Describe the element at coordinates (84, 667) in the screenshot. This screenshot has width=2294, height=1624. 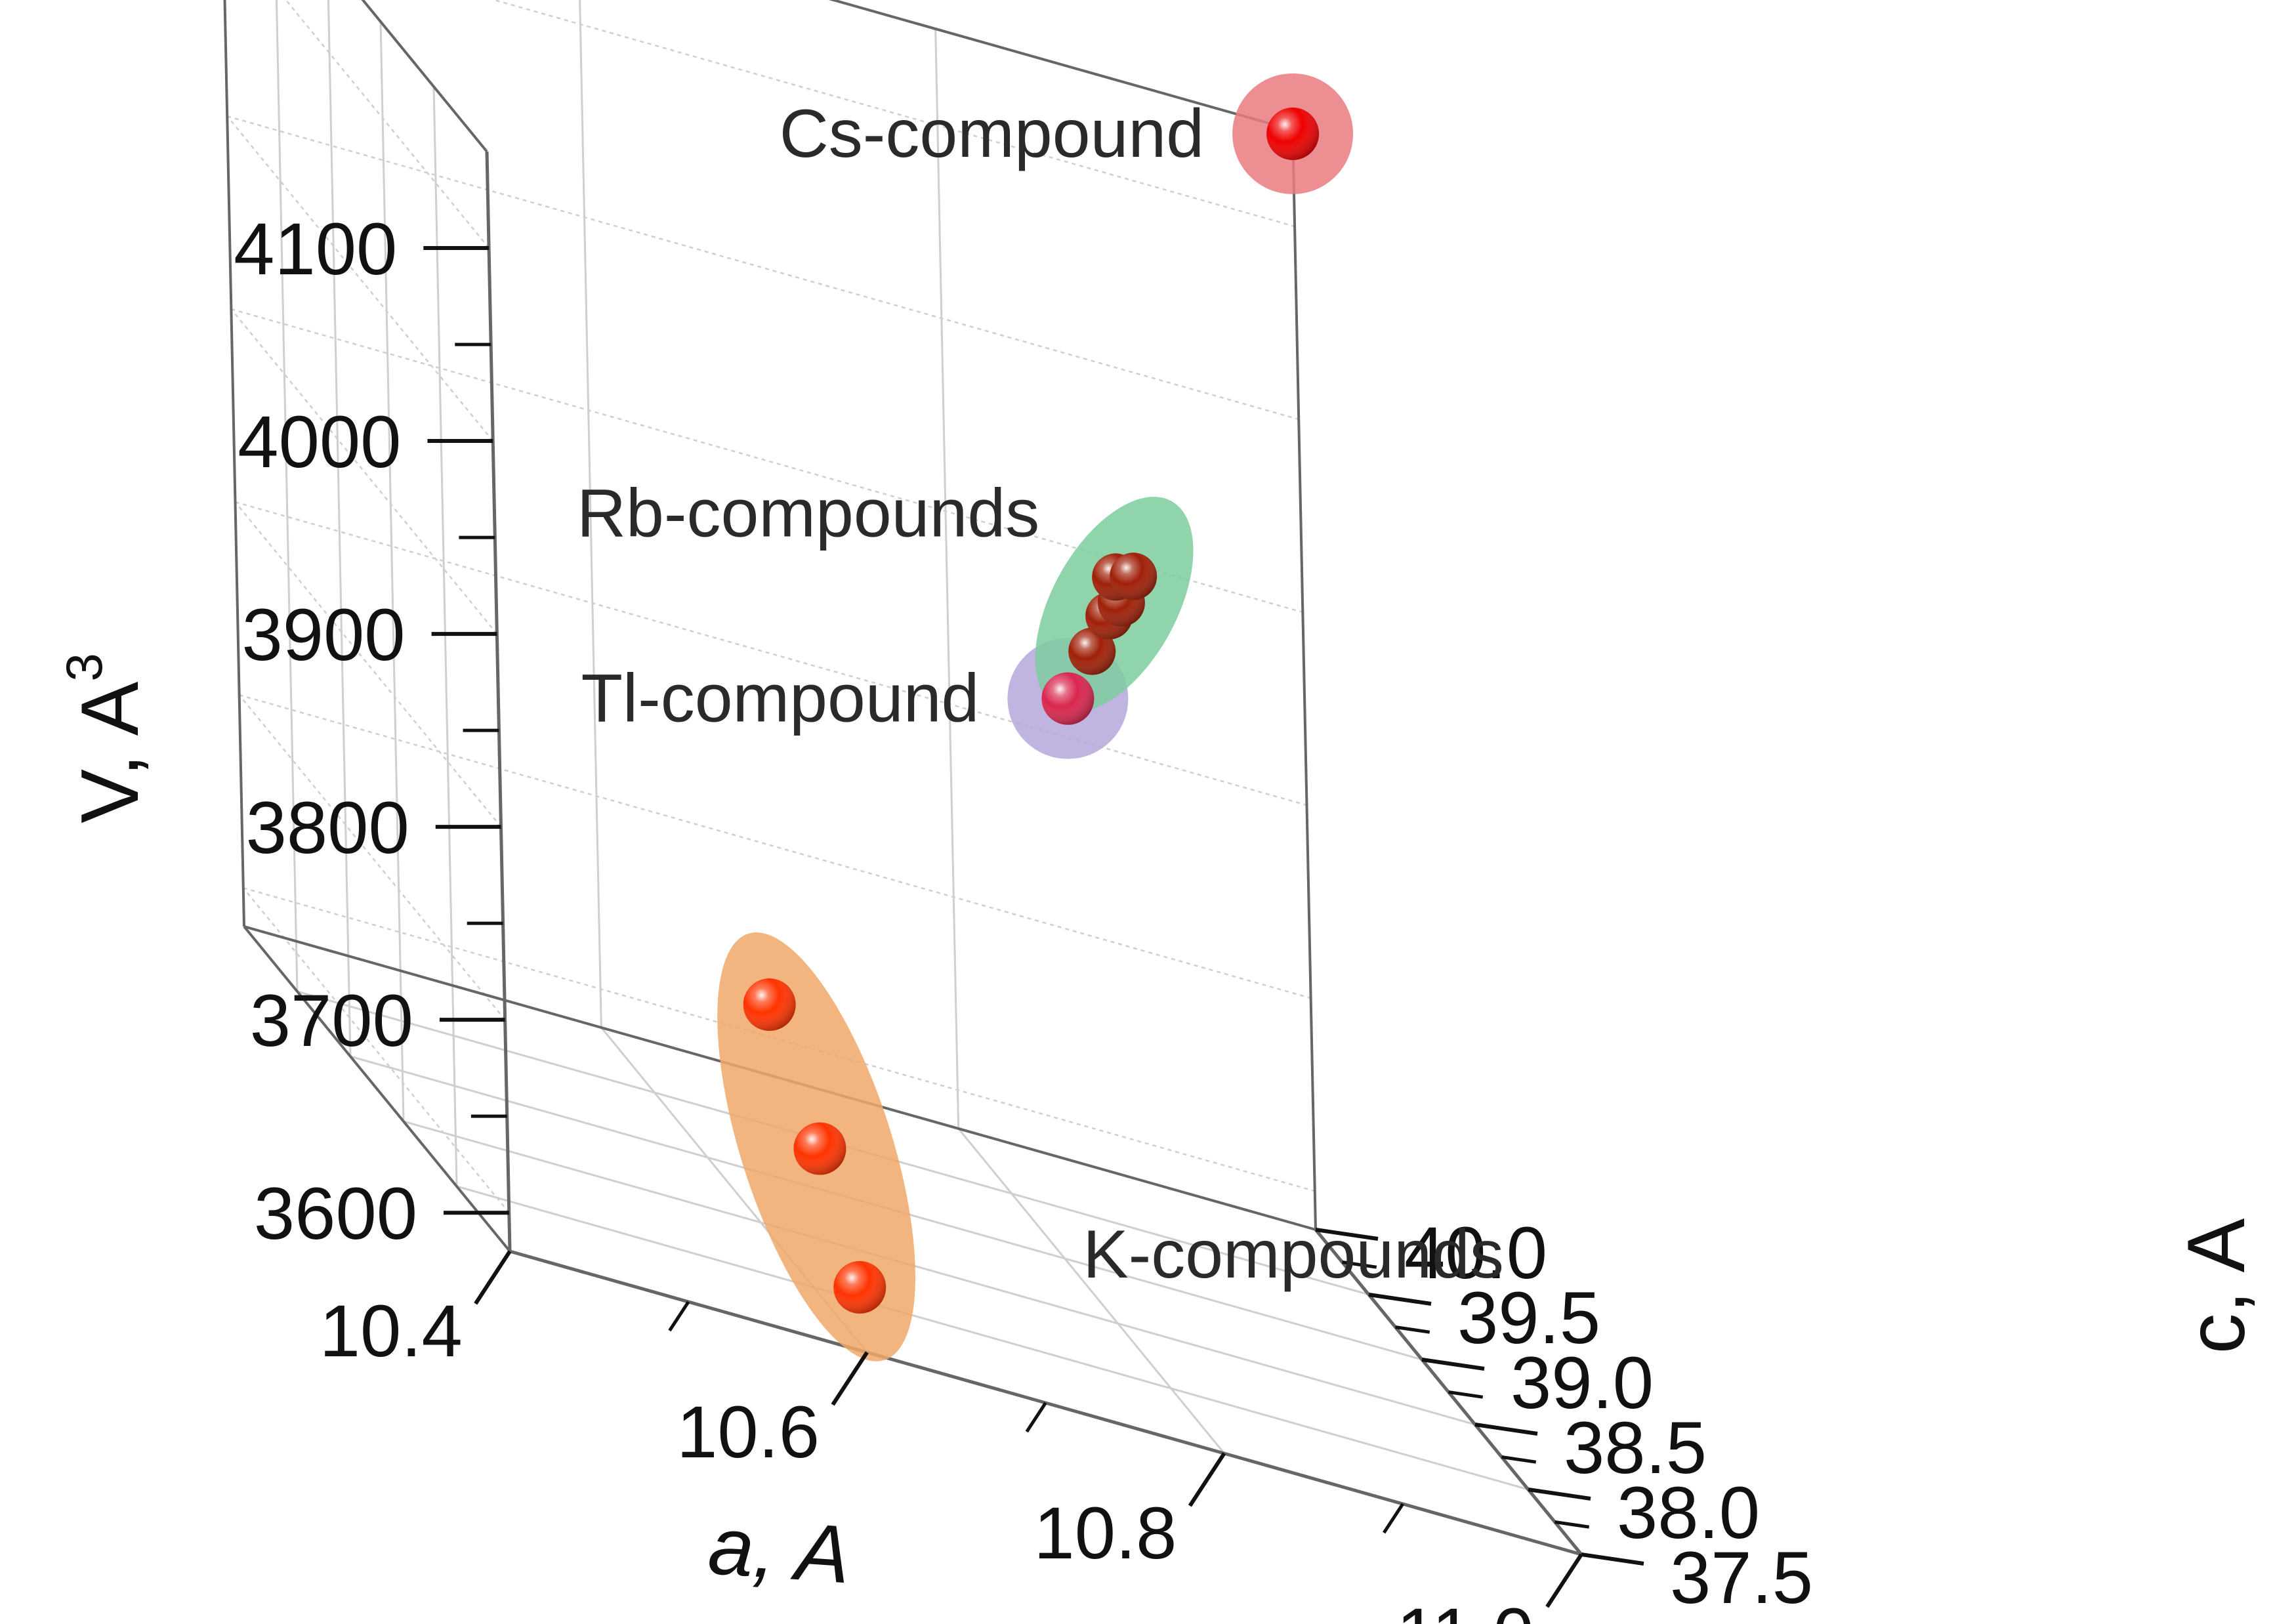
I see `v-axis-title-superscript: 3` at that location.